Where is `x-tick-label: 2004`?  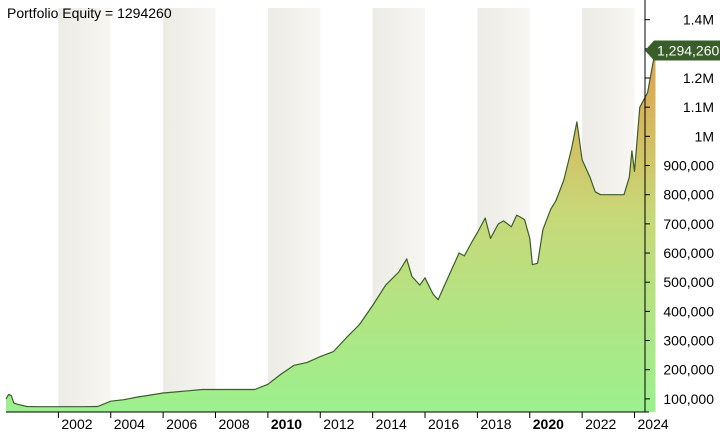 x-tick-label: 2004 is located at coordinates (129, 424).